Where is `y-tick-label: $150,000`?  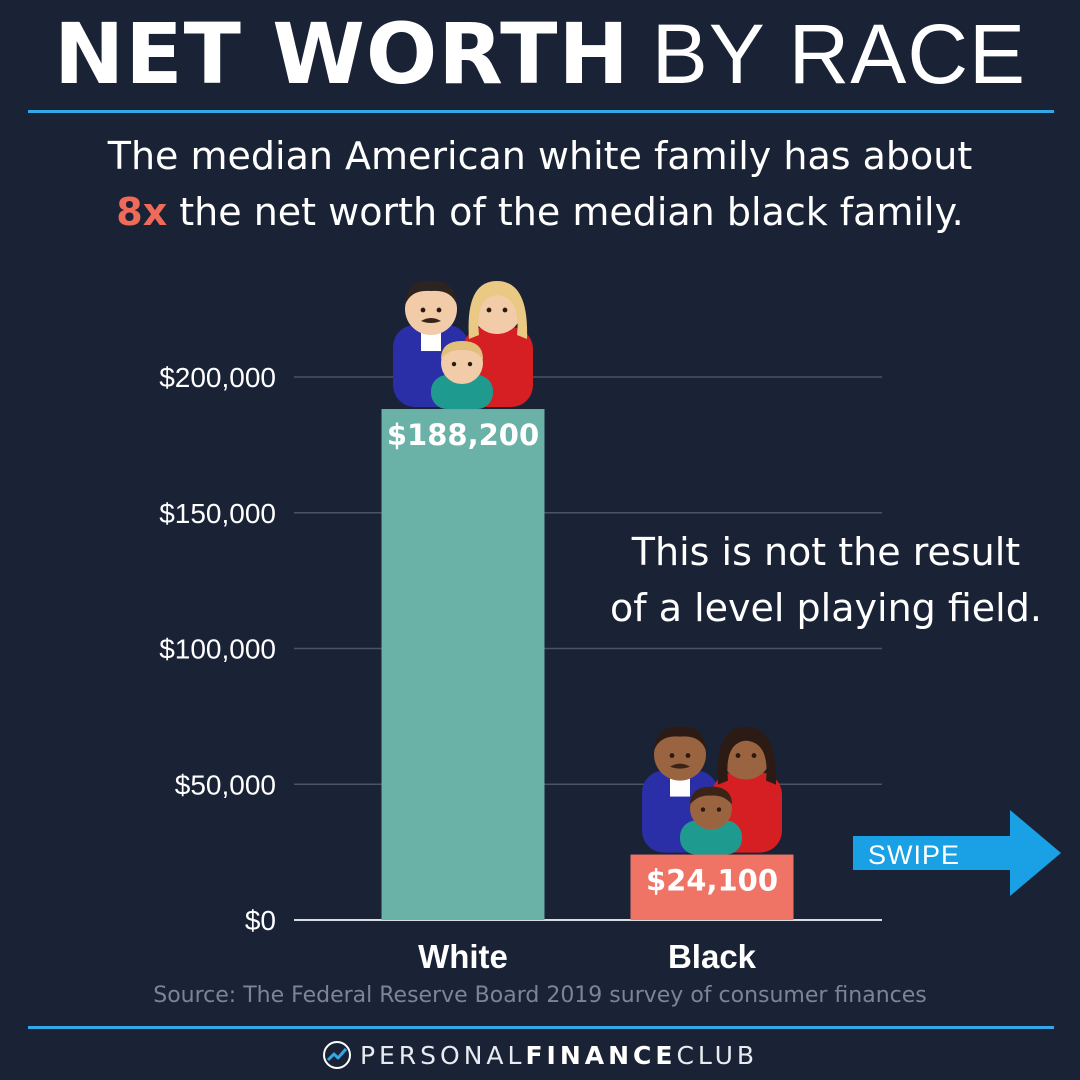
y-tick-label: $150,000 is located at coordinates (217, 513).